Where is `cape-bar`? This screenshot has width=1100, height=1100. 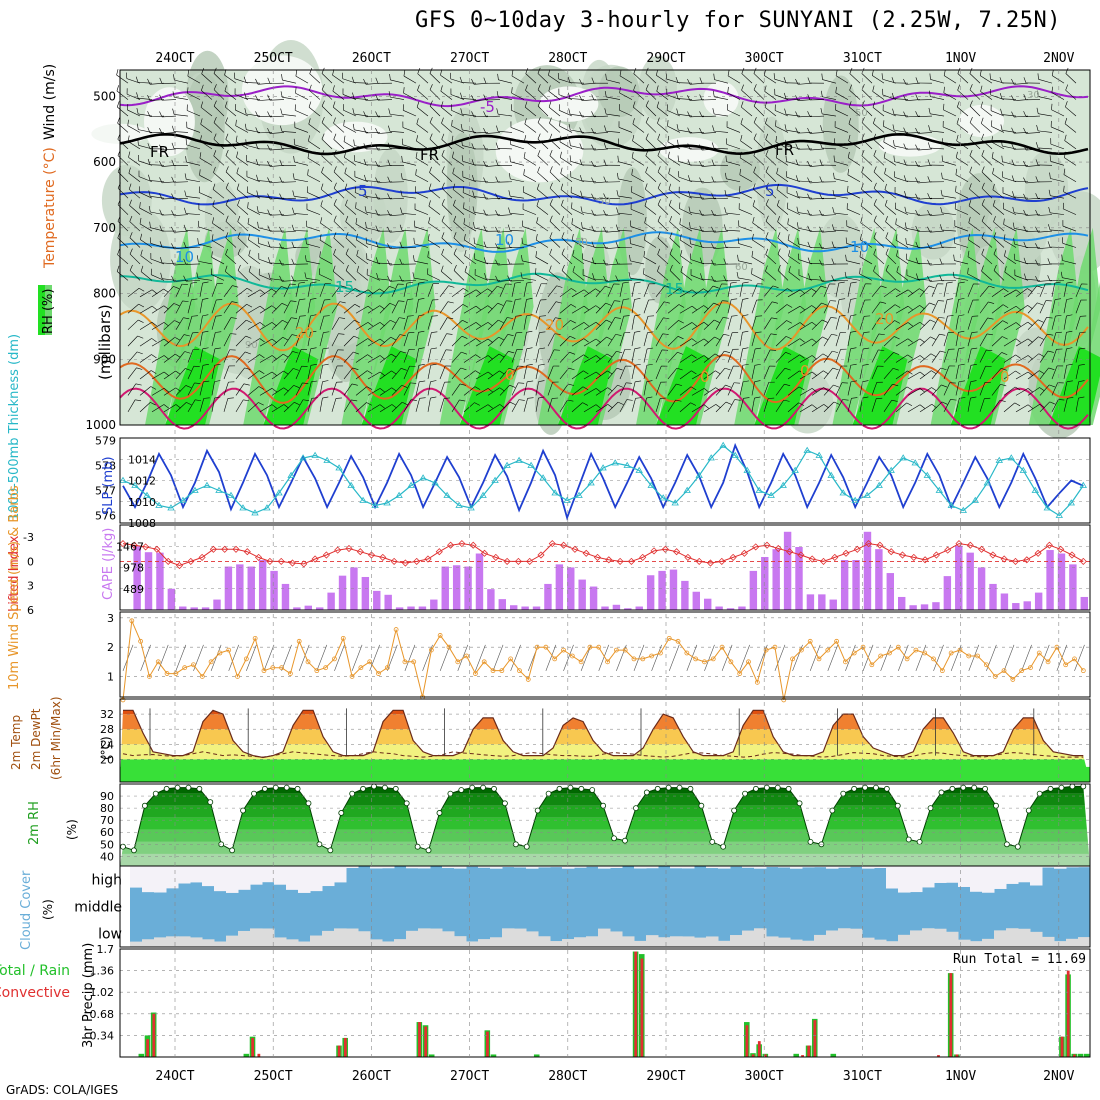
cape-bar is located at coordinates (228, 588).